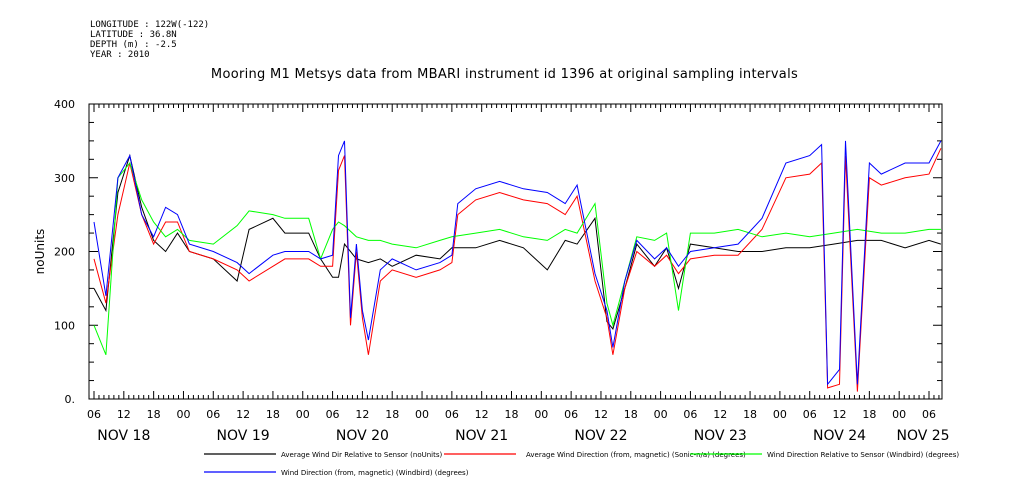  Describe the element at coordinates (133, 35) in the screenshot. I see `latitude-label: LATITUDE : 36.8N` at that location.